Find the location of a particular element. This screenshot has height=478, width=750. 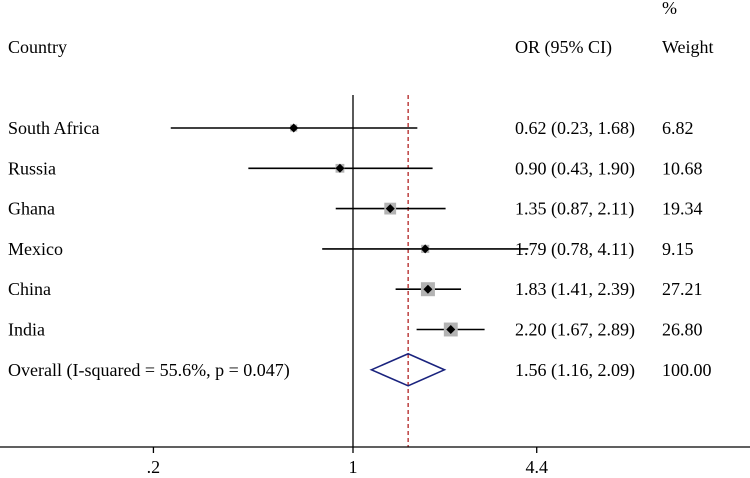

column-header-country: Country is located at coordinates (37, 47).